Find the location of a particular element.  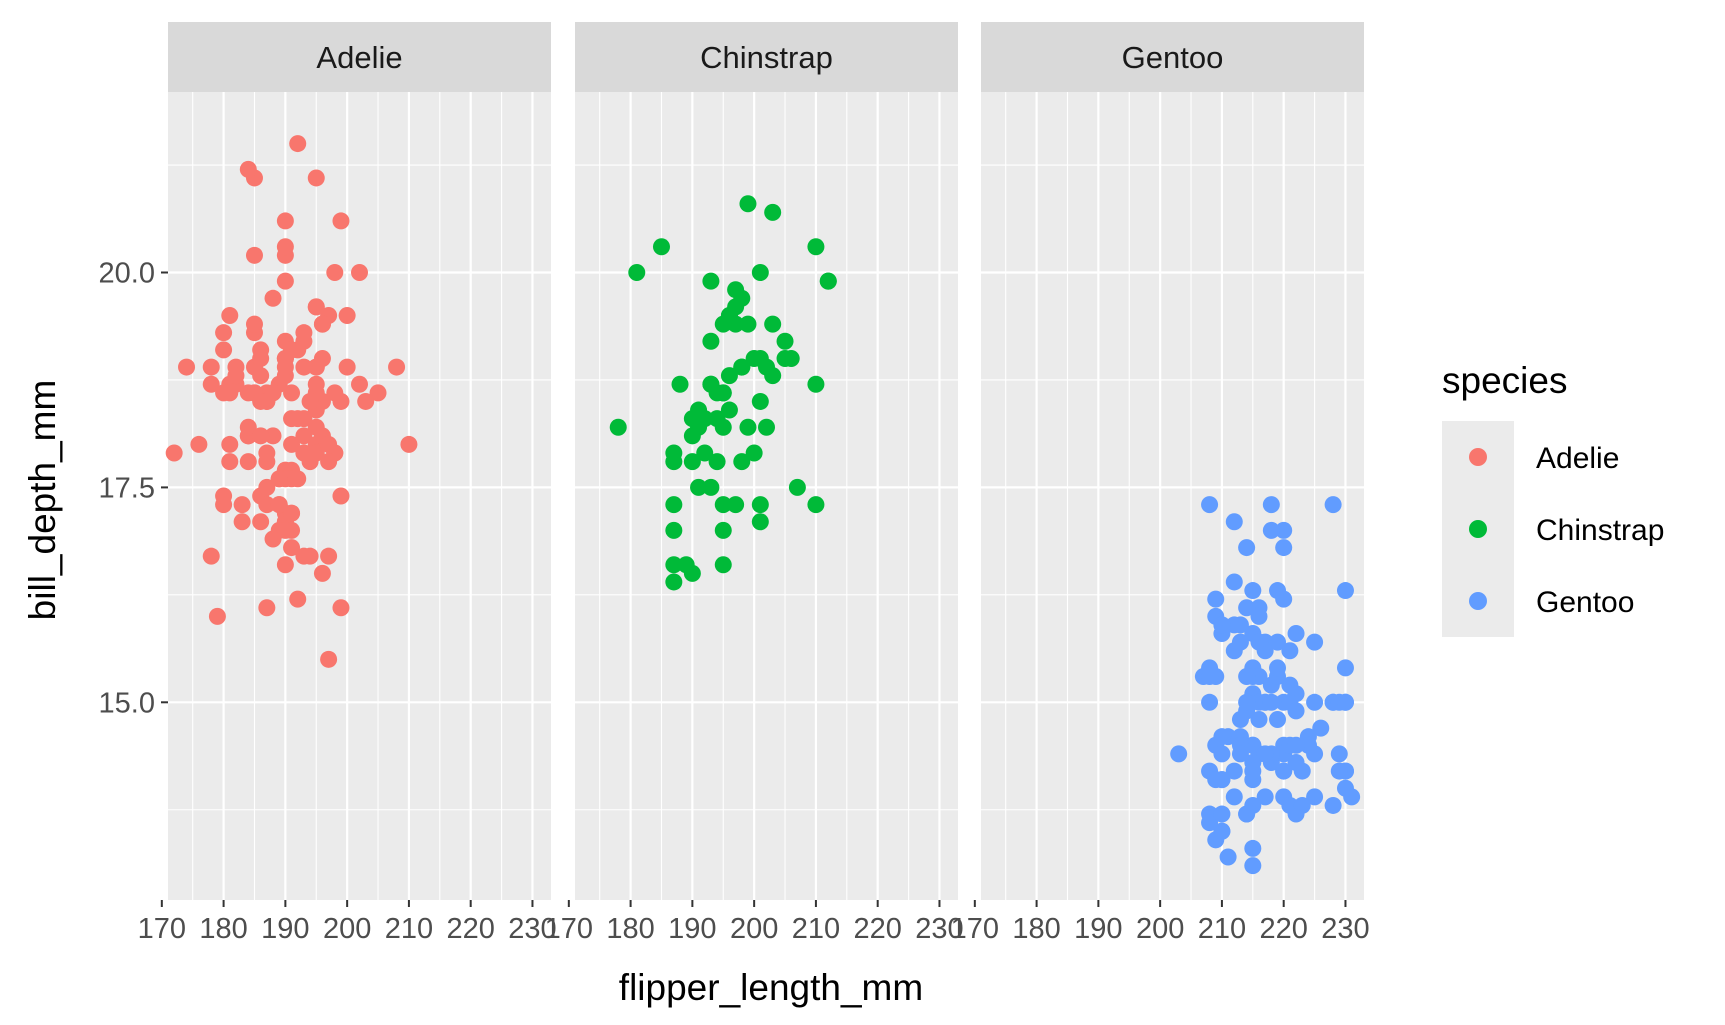

facet-strip-label: Chinstrap is located at coordinates (766, 57).